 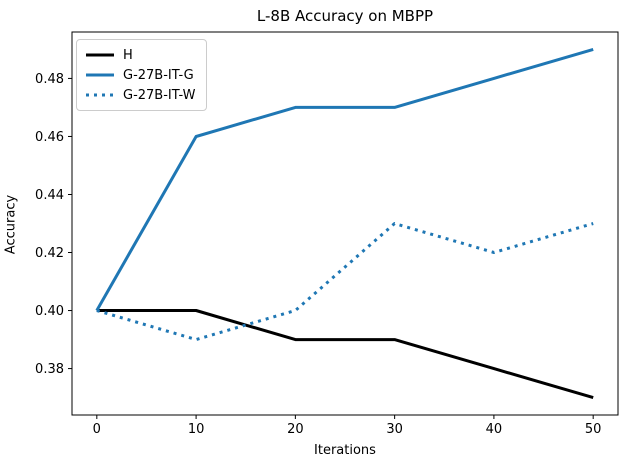 What do you see at coordinates (158, 75) in the screenshot?
I see `legend-label: G-27B-IT-G` at bounding box center [158, 75].